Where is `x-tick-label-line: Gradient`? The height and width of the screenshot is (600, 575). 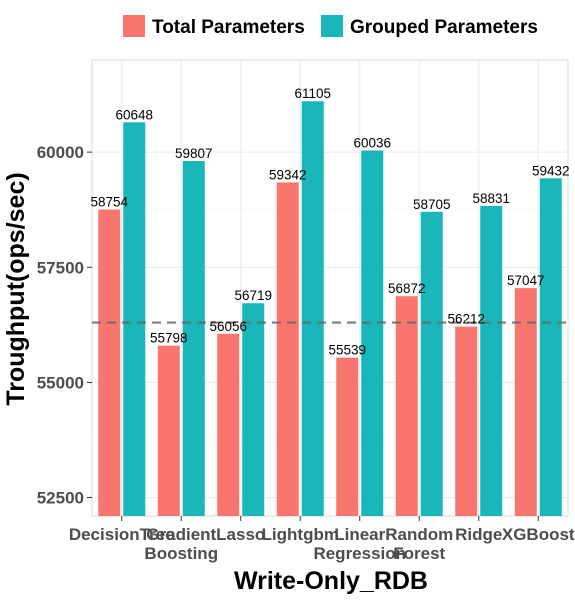 x-tick-label-line: Gradient is located at coordinates (181, 534).